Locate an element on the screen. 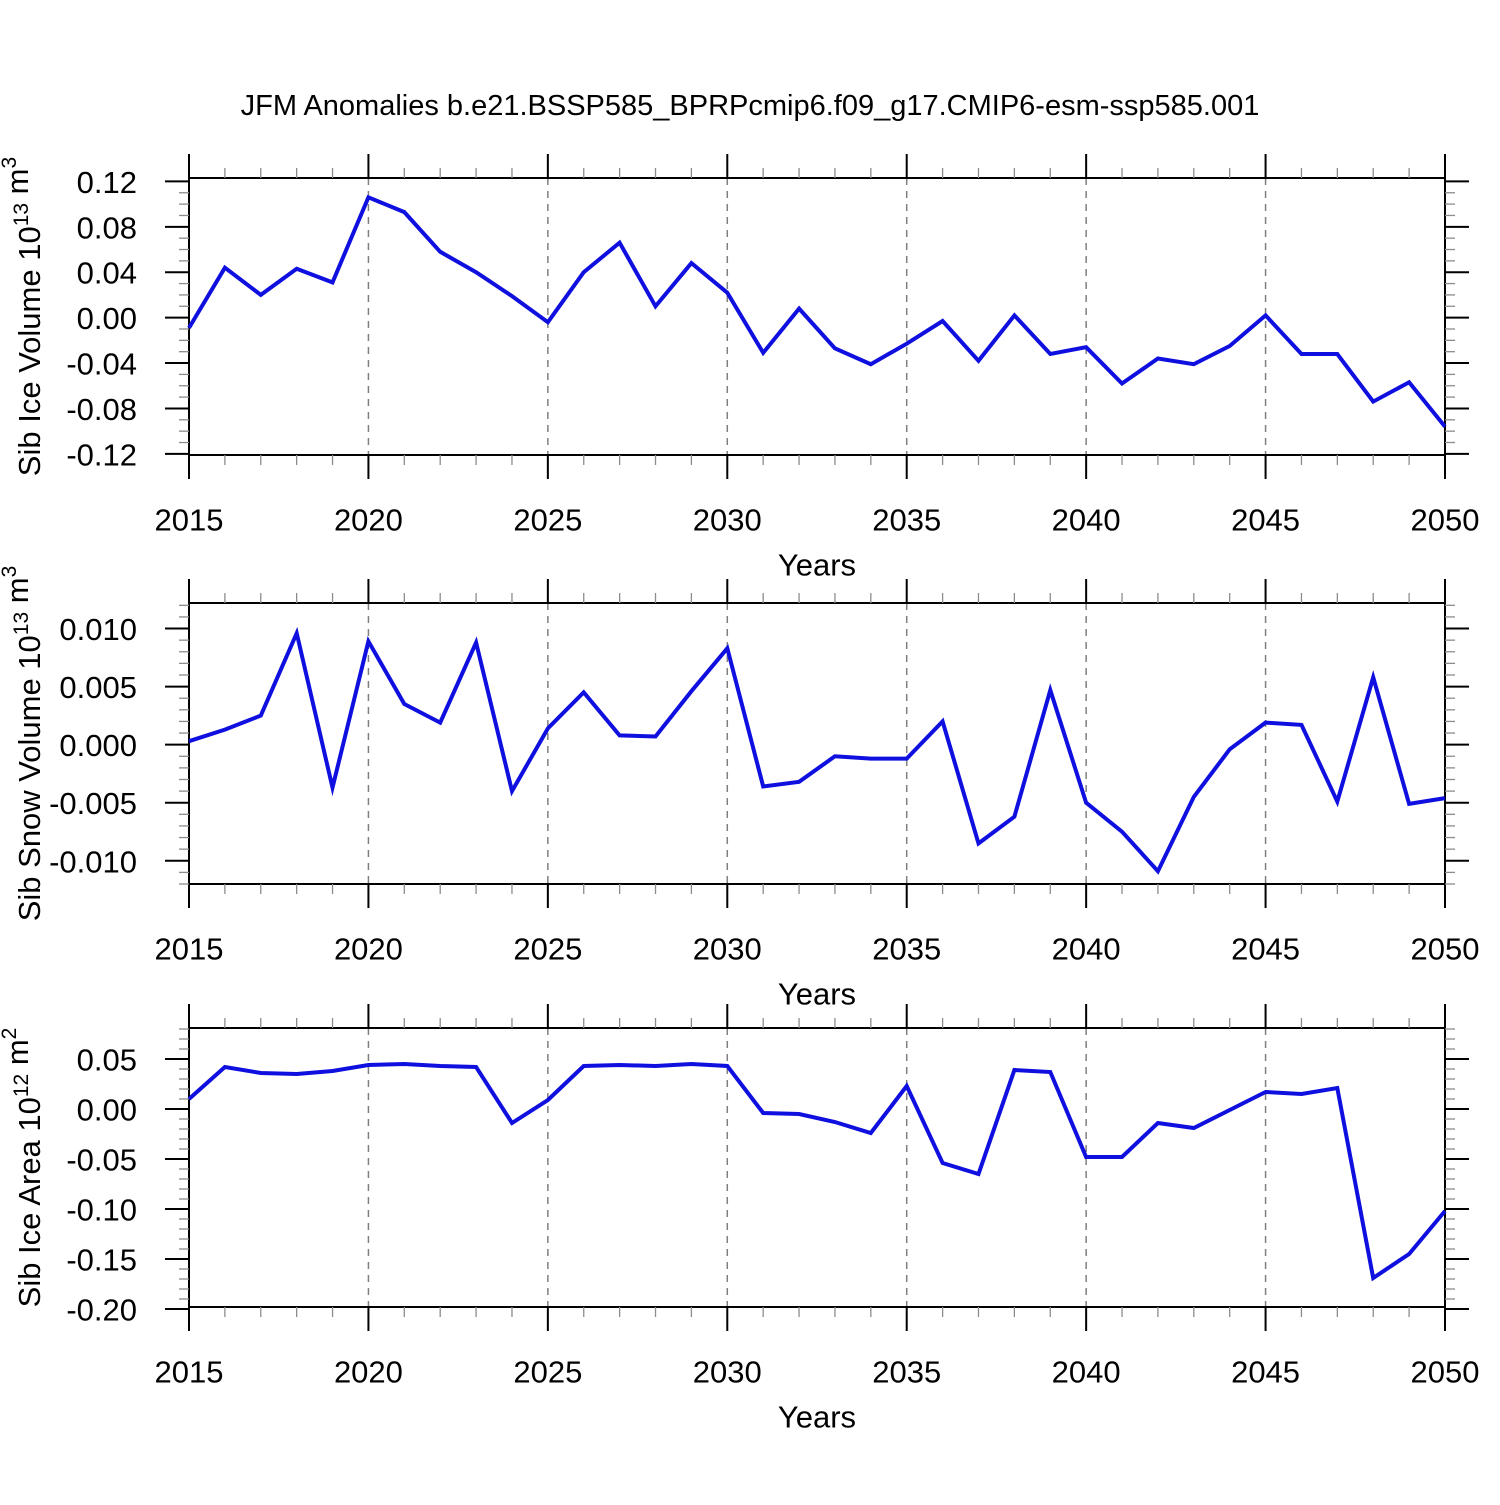  y-tick-label: -0.005 is located at coordinates (93, 803).